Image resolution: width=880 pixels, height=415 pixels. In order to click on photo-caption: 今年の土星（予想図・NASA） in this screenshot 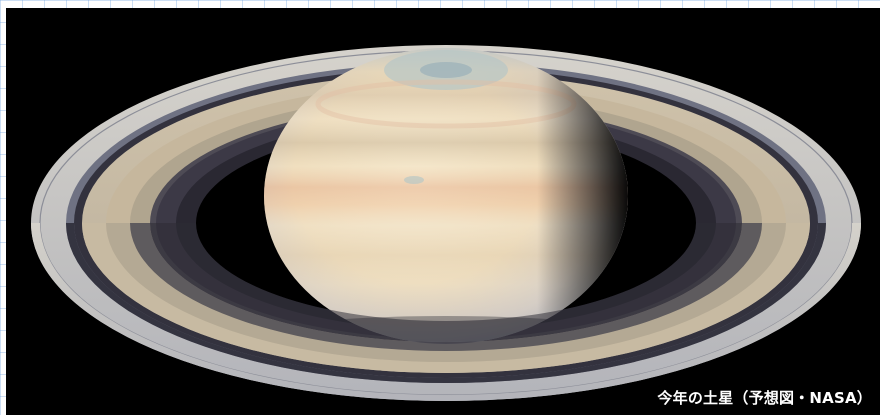, I will do `click(764, 398)`.